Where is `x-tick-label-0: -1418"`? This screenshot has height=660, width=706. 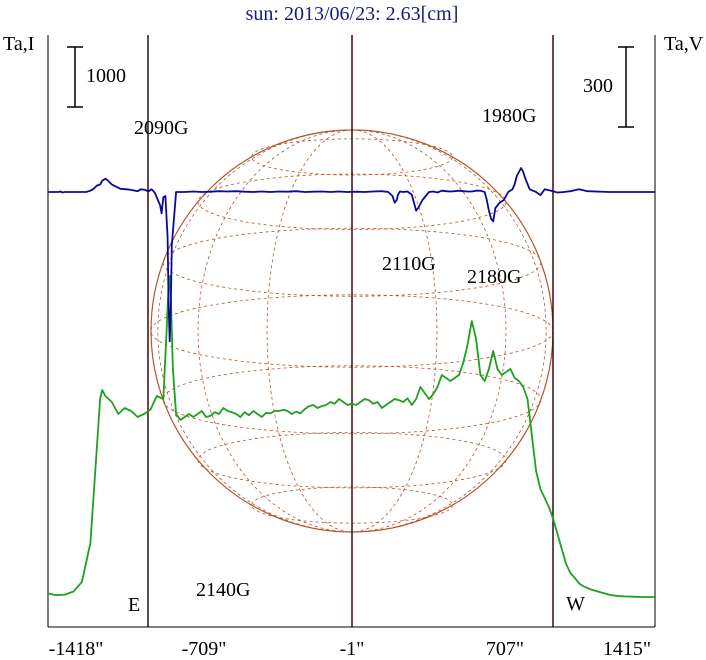 x-tick-label-0: -1418" is located at coordinates (76, 649).